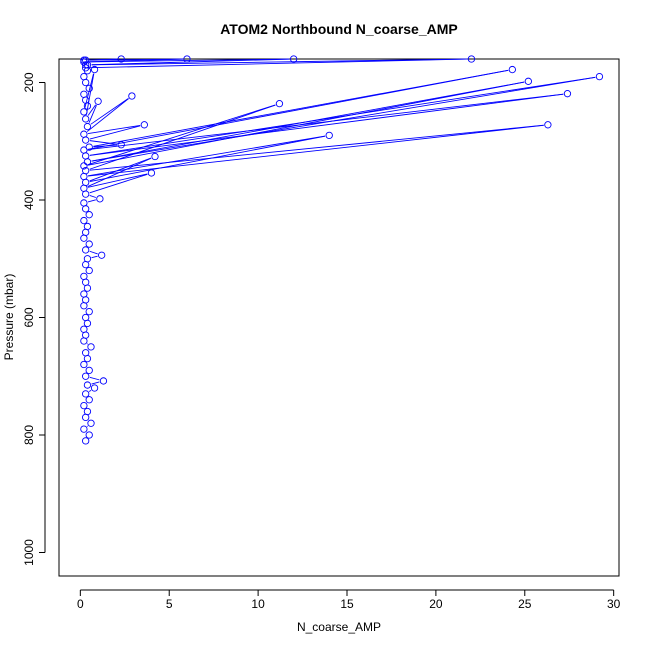 The height and width of the screenshot is (650, 650). What do you see at coordinates (169, 604) in the screenshot?
I see `x-tick-label: 5` at bounding box center [169, 604].